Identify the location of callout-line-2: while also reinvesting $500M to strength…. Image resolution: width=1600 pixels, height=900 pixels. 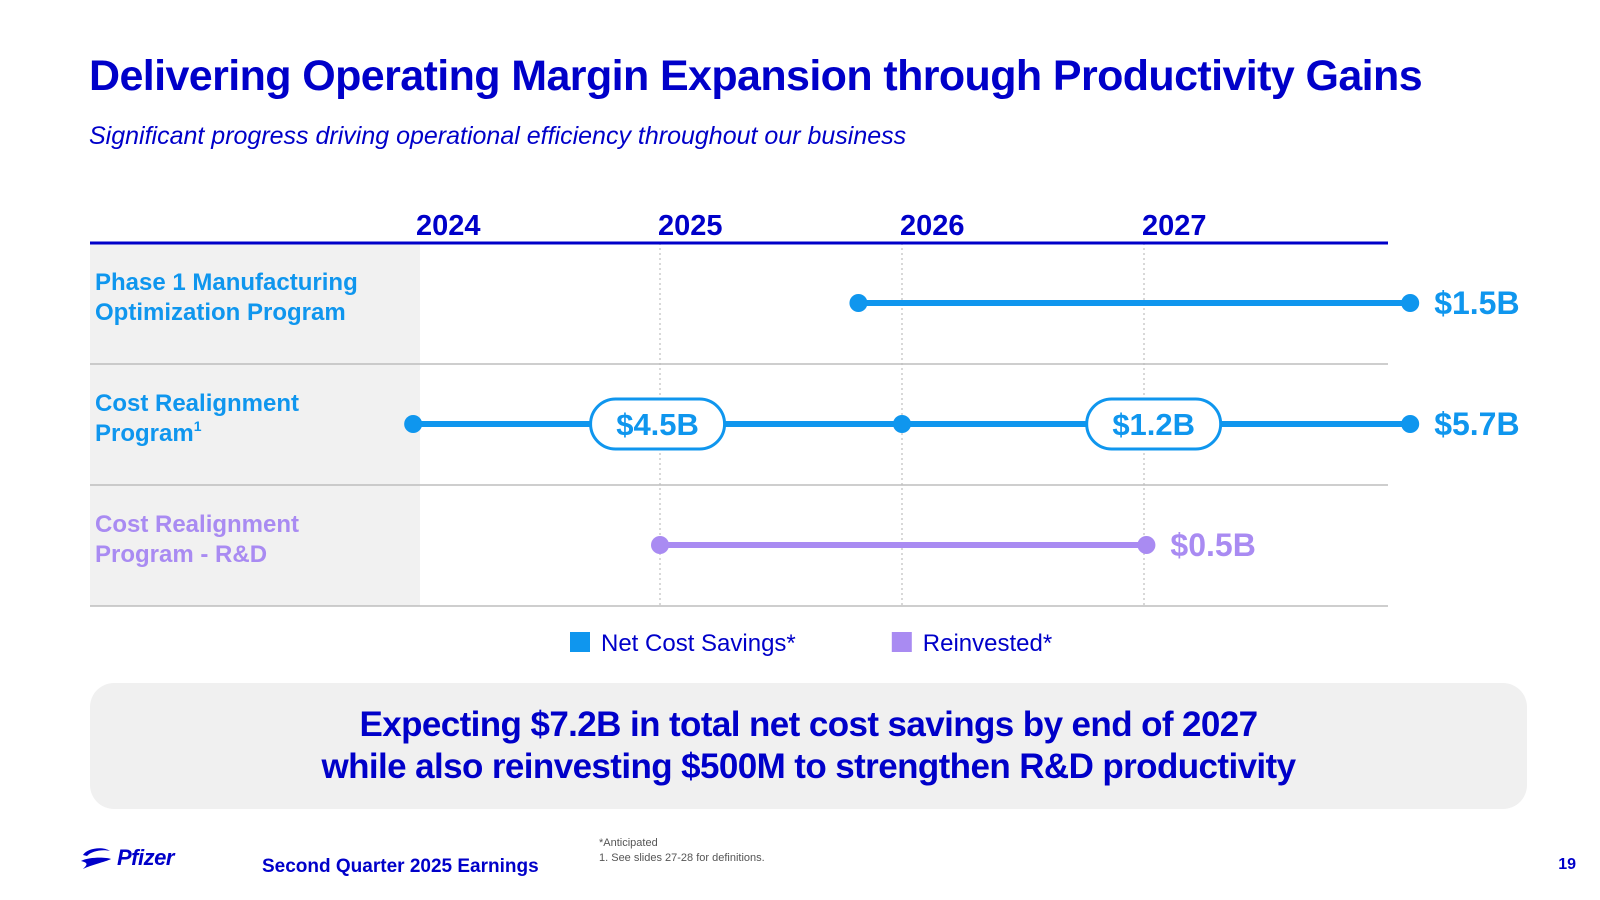
(809, 766).